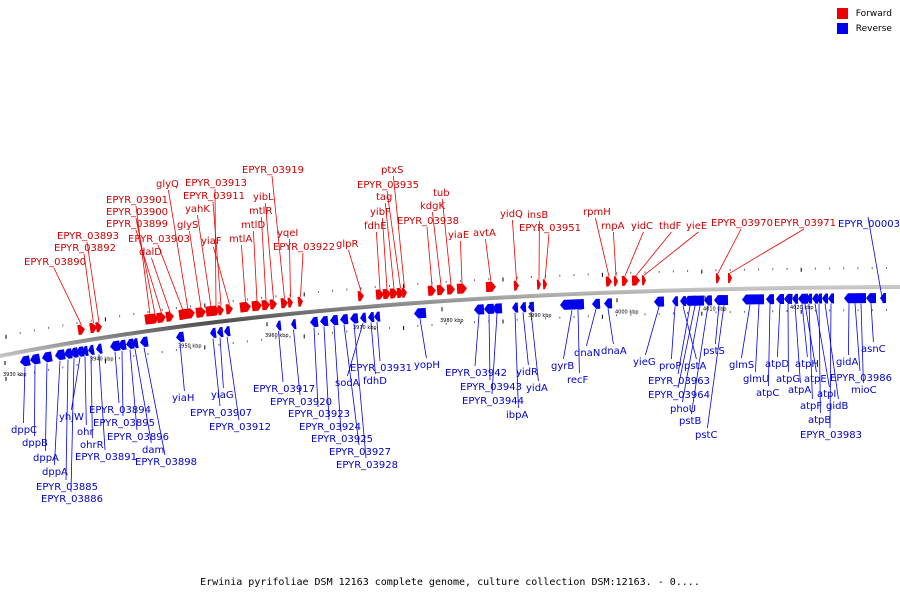 The height and width of the screenshot is (600, 900). I want to click on scale-label: 3960 kbp, so click(277, 336).